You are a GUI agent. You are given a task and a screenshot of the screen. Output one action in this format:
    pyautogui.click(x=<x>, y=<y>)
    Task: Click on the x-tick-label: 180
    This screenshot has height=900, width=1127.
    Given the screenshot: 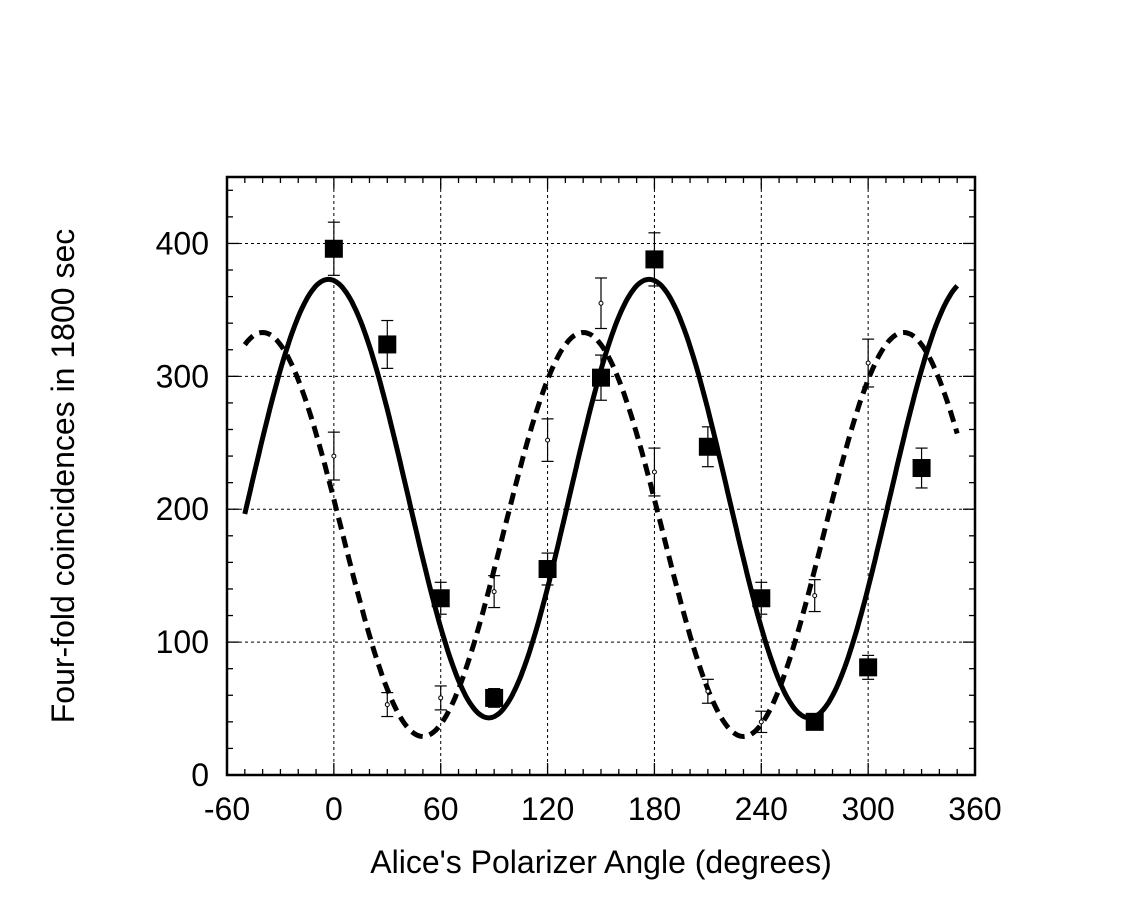 What is the action you would take?
    pyautogui.click(x=654, y=809)
    